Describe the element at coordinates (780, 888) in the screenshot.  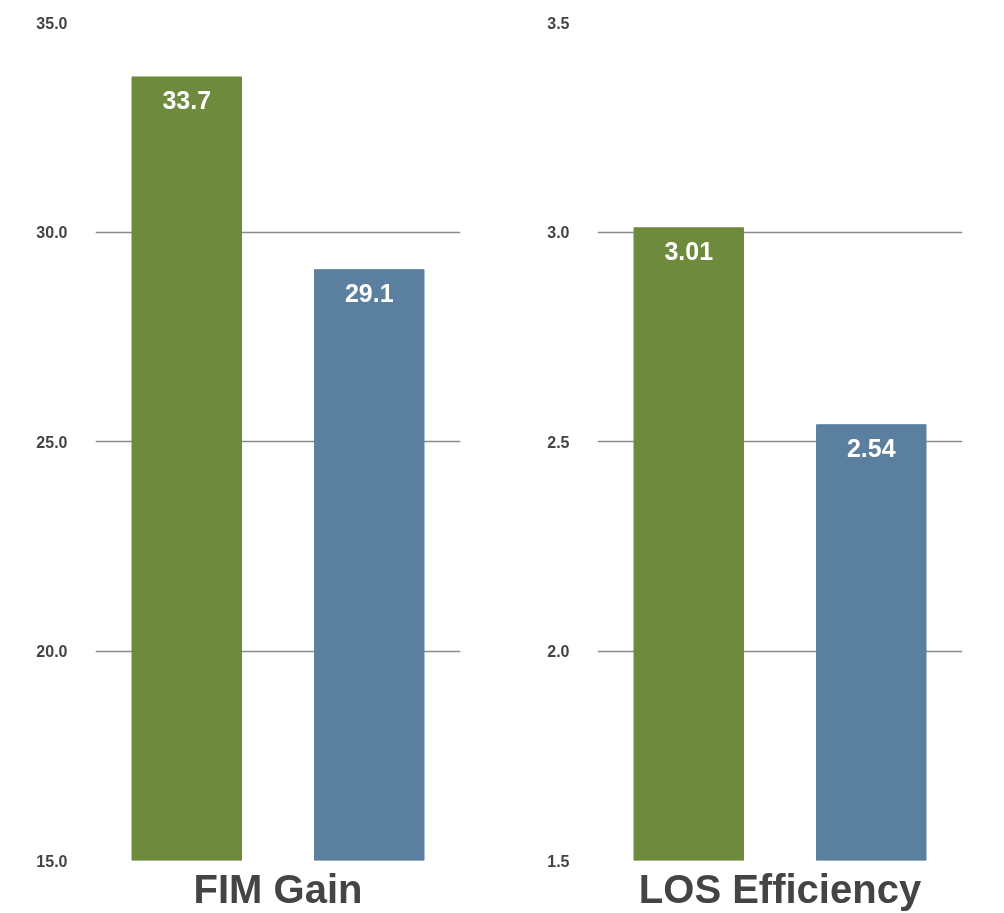
I see `x-axis-title: LOS Efficiency` at that location.